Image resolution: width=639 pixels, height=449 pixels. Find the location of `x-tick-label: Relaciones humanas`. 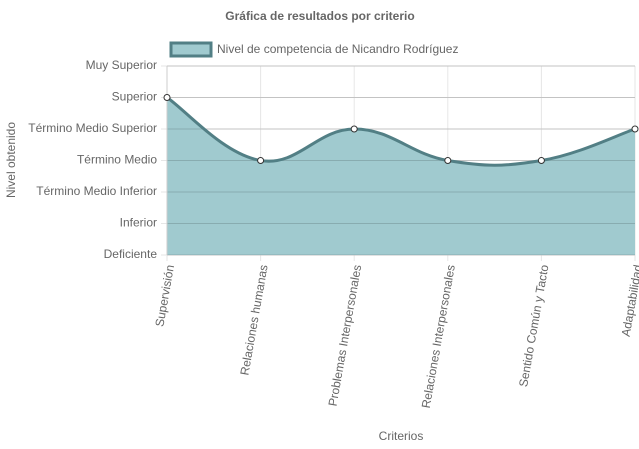

x-tick-label: Relaciones humanas is located at coordinates (253, 320).